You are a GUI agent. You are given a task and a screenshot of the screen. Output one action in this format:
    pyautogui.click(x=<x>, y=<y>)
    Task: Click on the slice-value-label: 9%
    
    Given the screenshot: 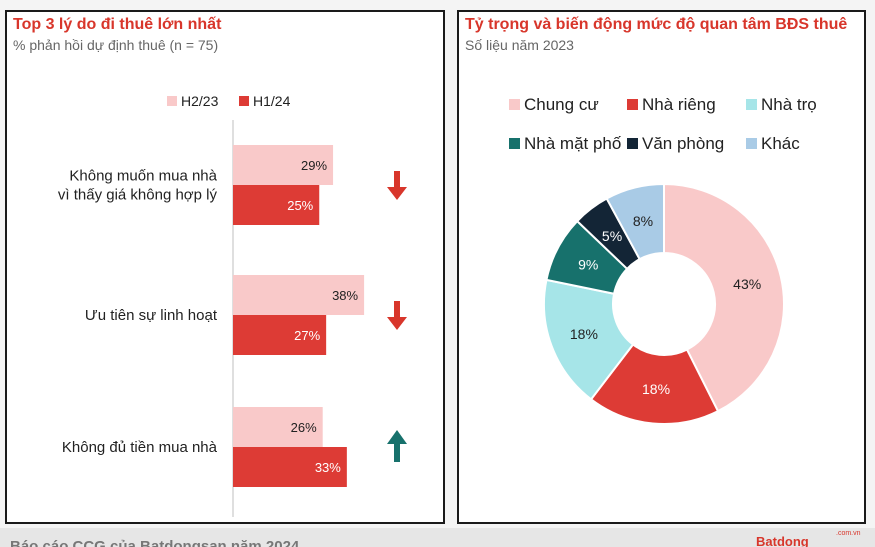 What is the action you would take?
    pyautogui.click(x=588, y=264)
    